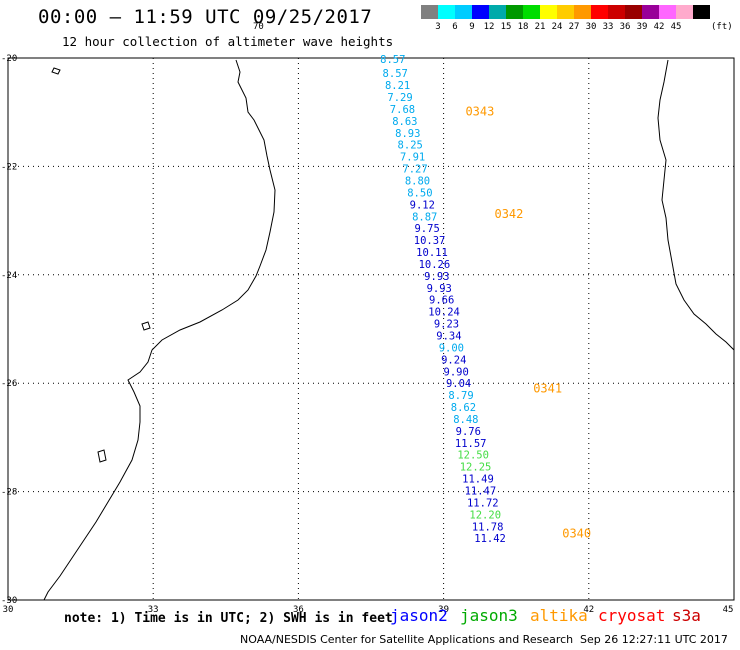  I want to click on legend-cryosat: cryosat, so click(632, 615).